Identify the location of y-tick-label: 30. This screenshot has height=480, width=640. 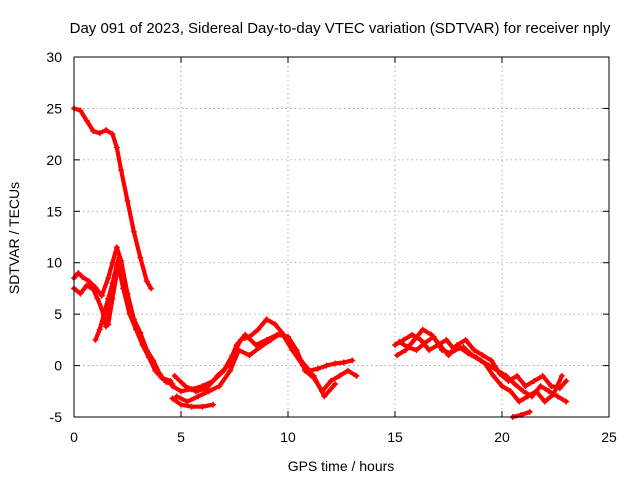
(54, 57).